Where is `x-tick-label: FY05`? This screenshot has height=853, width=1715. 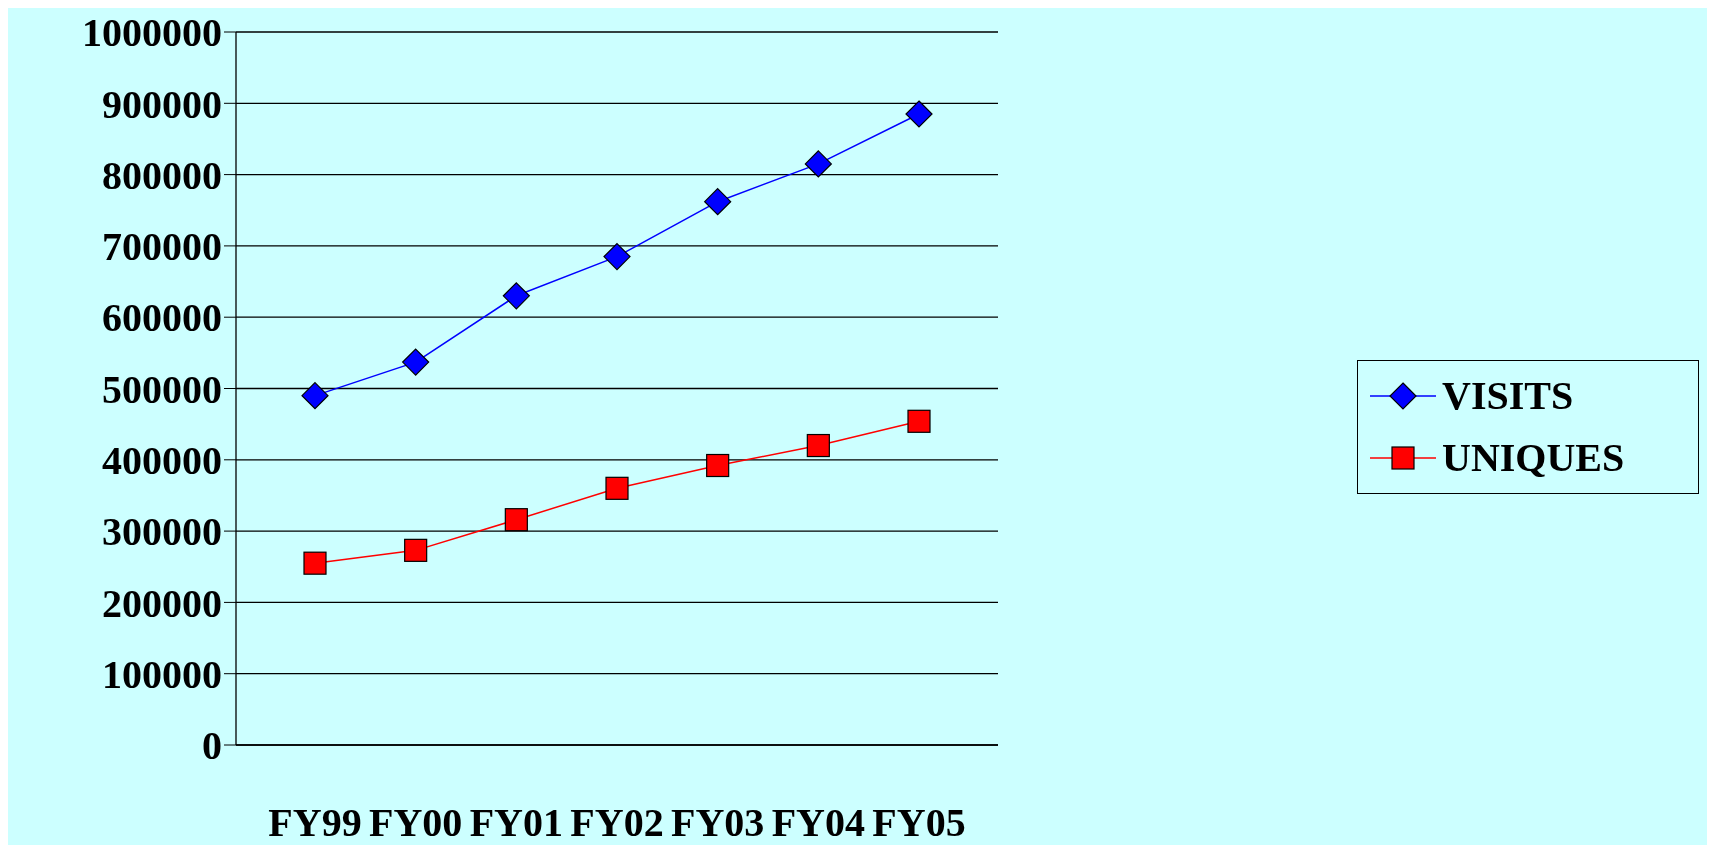 x-tick-label: FY05 is located at coordinates (919, 823).